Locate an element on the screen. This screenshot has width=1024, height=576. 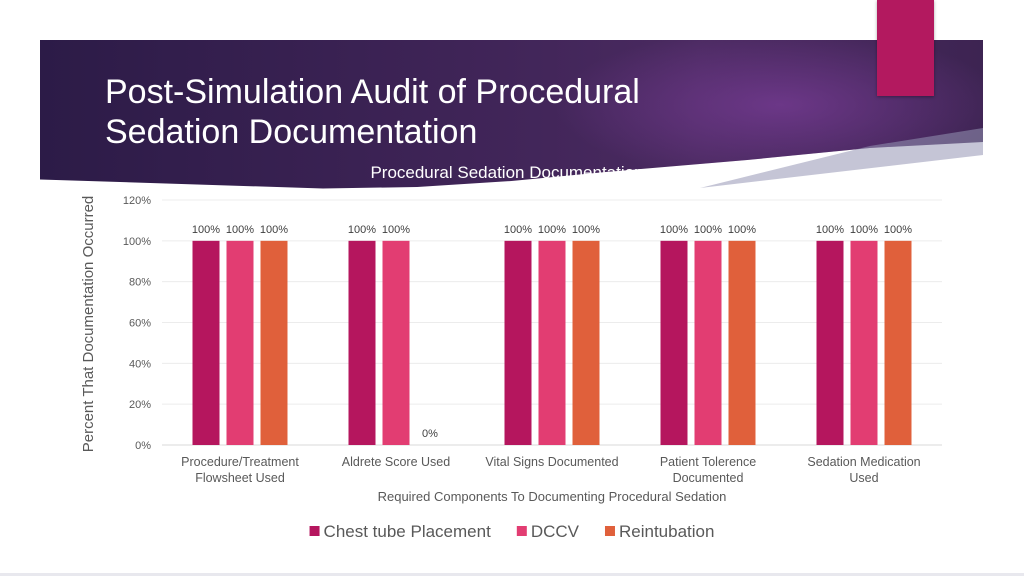
y-axis-label: Percent That Documentation Occurred is located at coordinates (88, 324).